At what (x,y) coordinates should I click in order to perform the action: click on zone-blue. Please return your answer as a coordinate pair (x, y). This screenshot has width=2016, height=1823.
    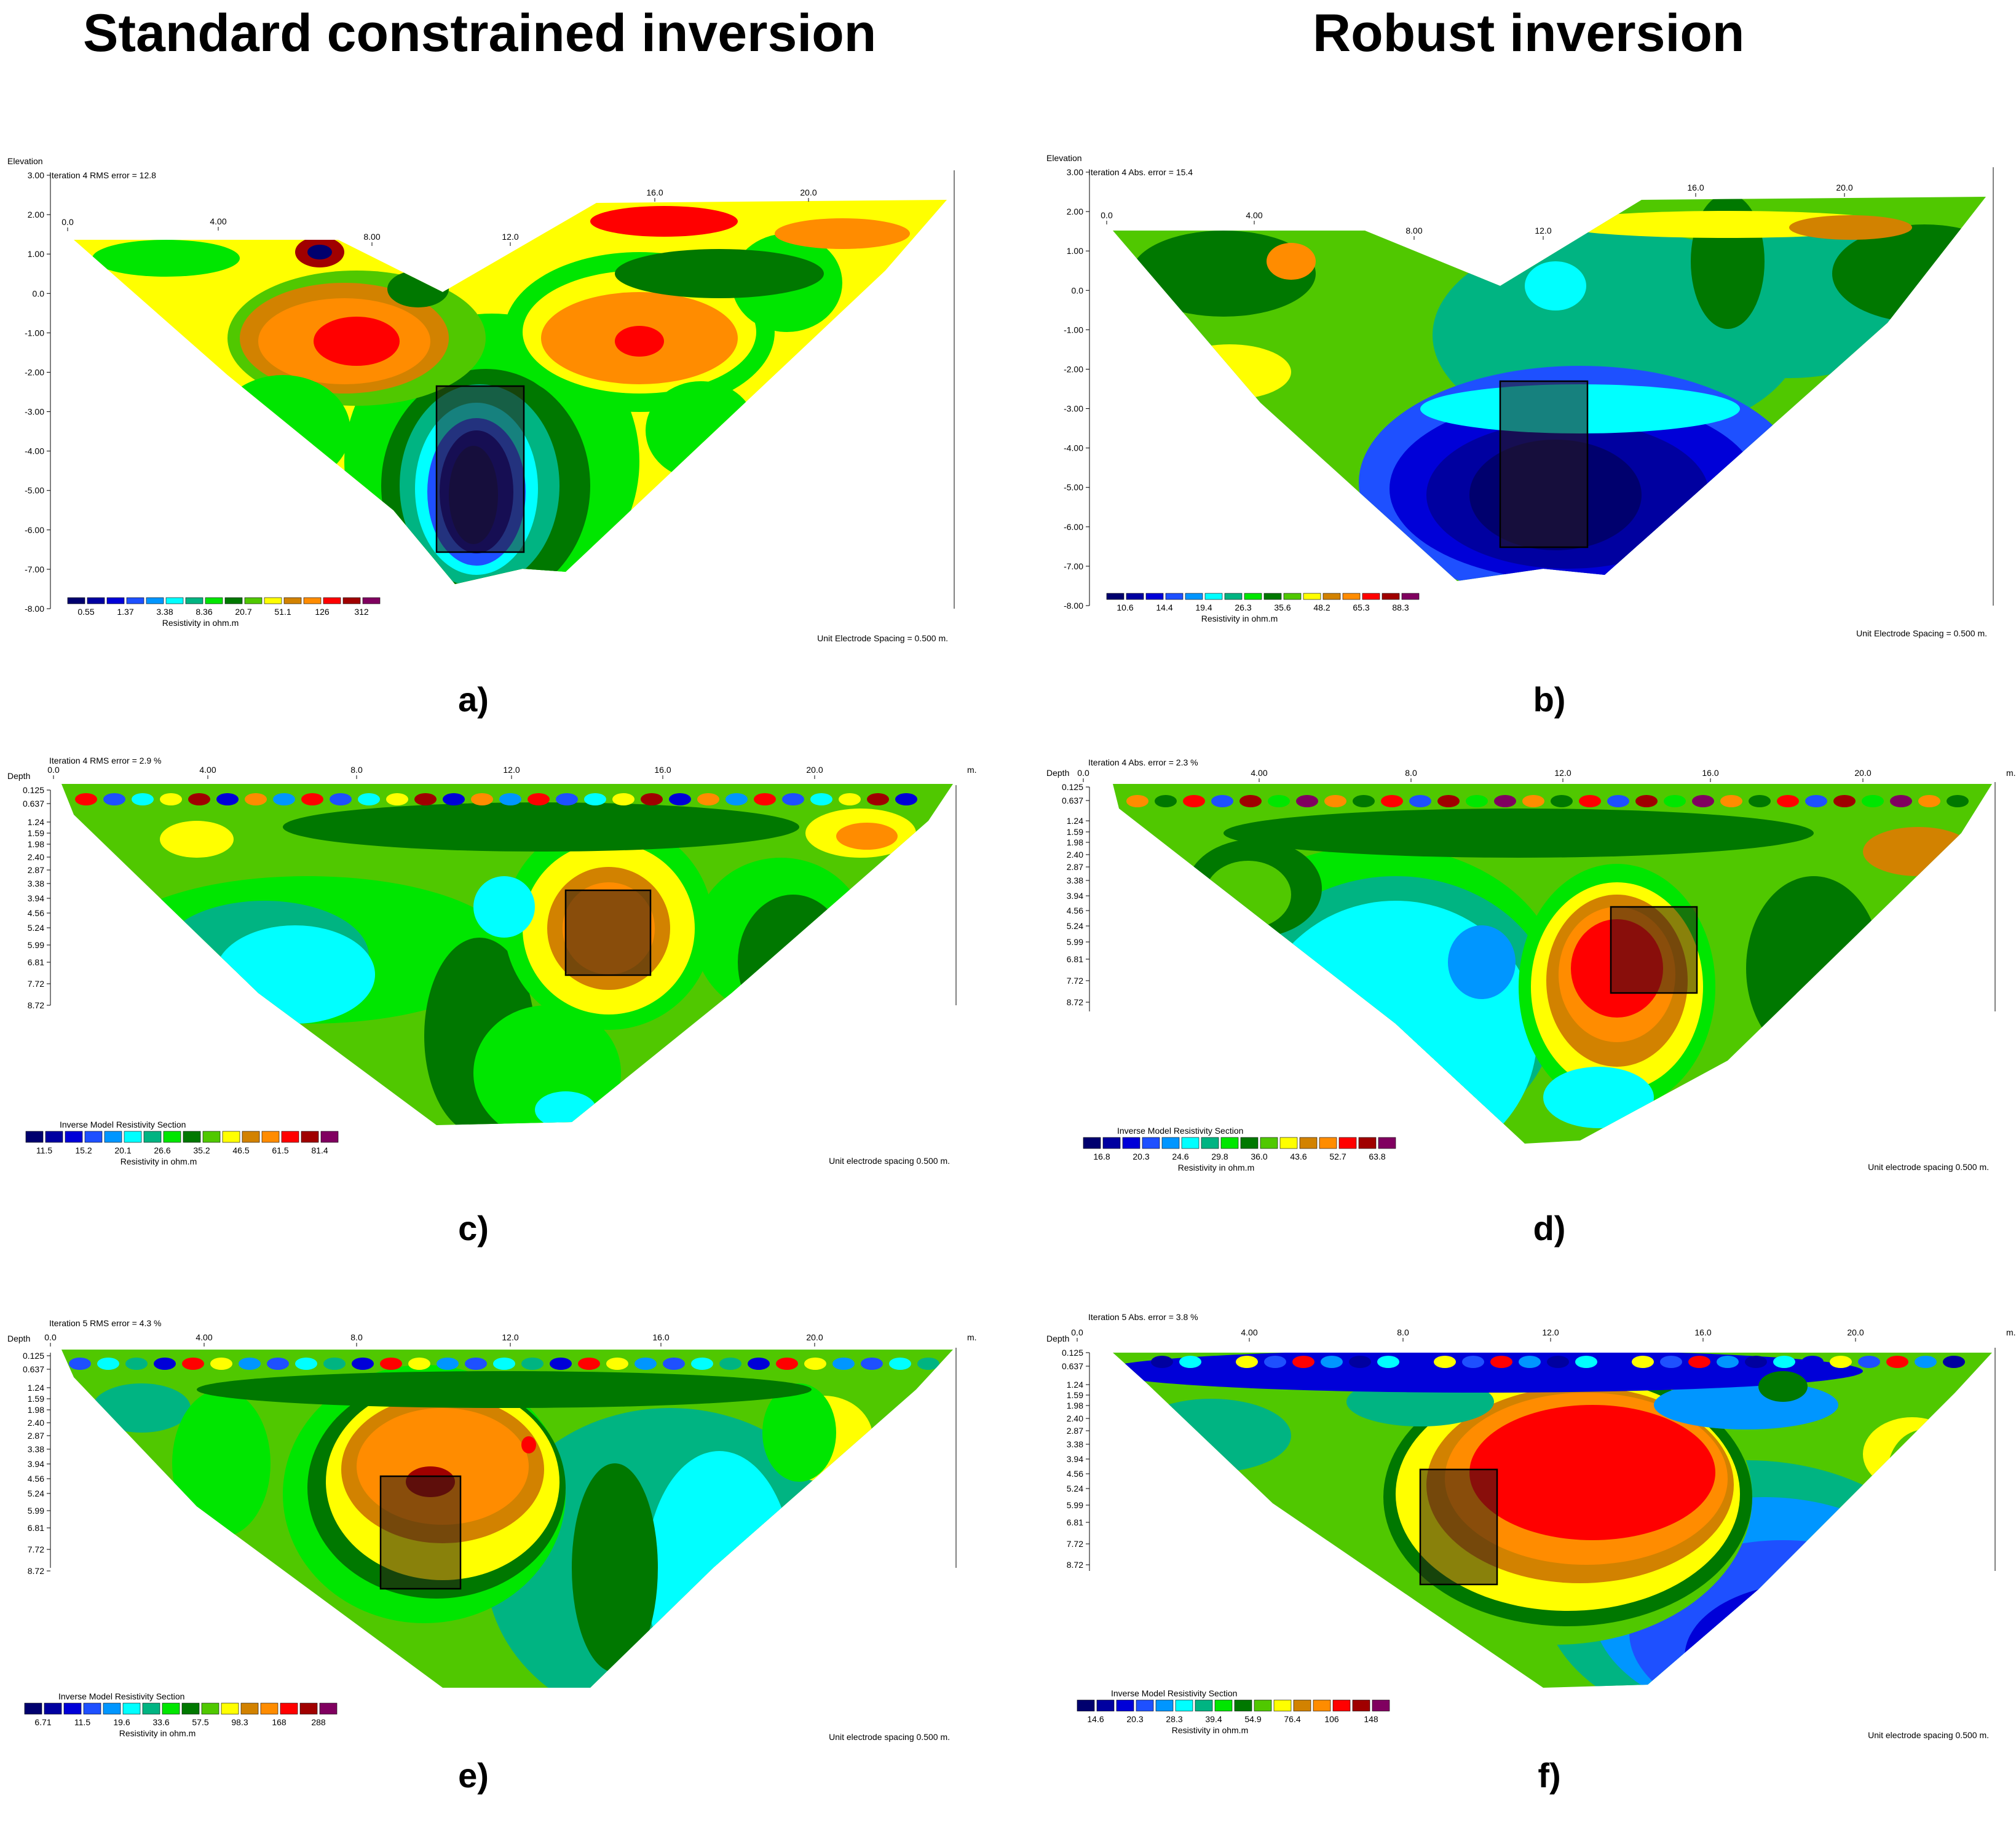
    Looking at the image, I should click on (1918, 986).